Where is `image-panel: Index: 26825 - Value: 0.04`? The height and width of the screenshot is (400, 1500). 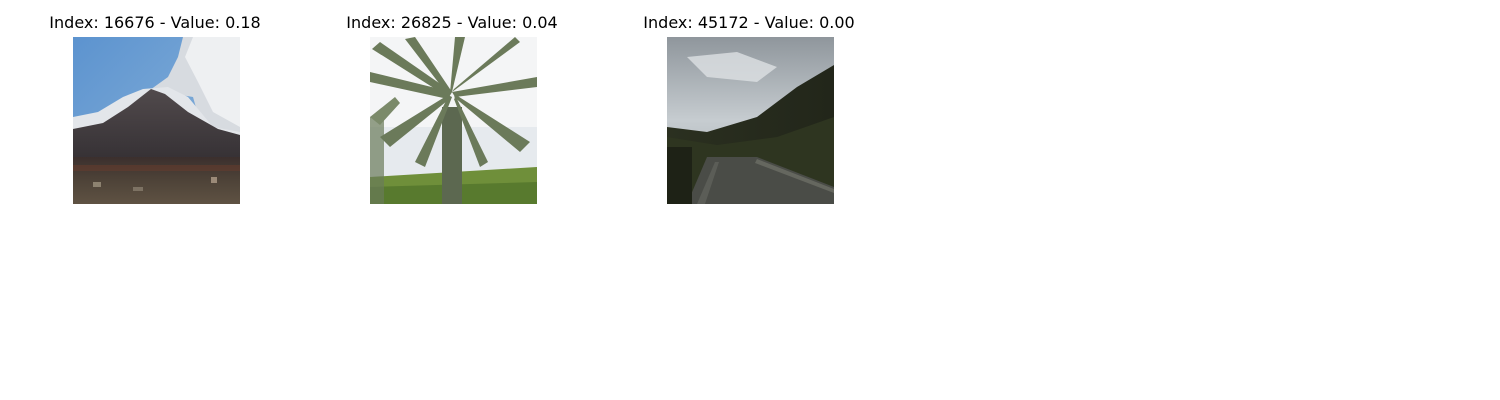
image-panel: Index: 26825 - Value: 0.04 is located at coordinates (452, 105).